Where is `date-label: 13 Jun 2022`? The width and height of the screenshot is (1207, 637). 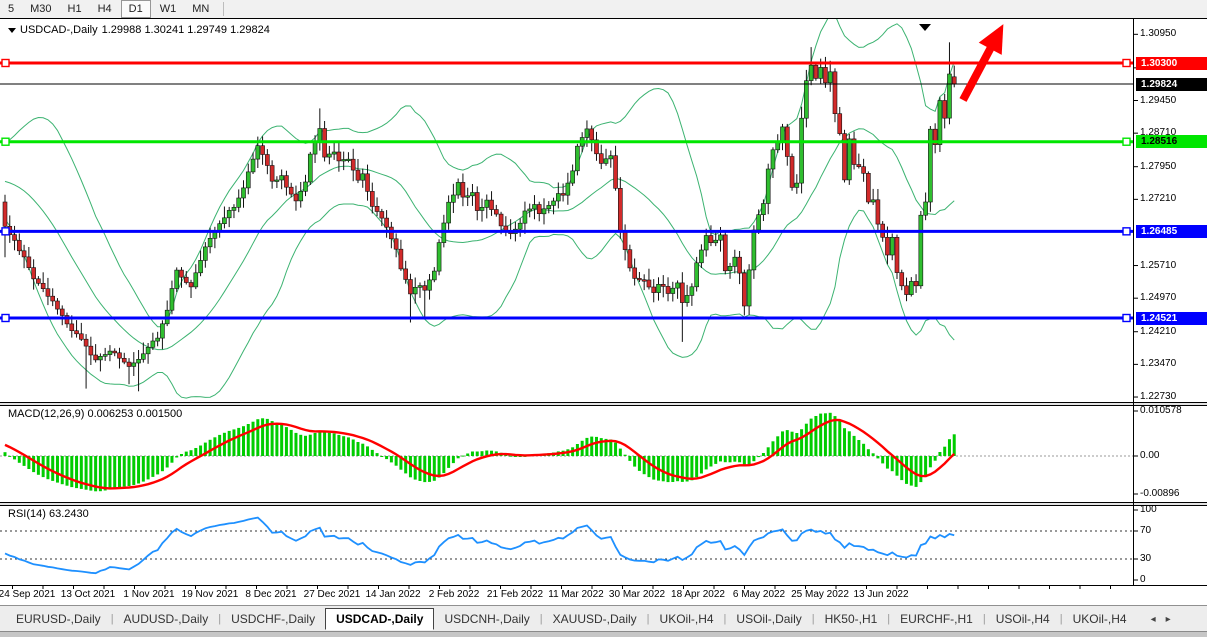 date-label: 13 Jun 2022 is located at coordinates (881, 594).